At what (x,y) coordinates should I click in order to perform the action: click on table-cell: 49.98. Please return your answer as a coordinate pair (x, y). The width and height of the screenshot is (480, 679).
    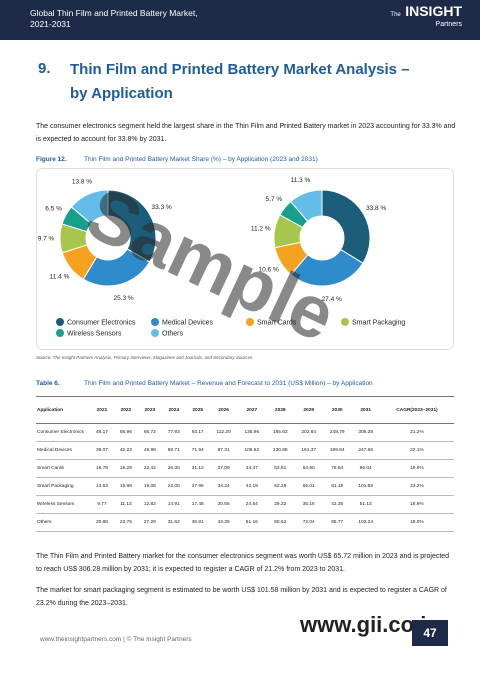
    Looking at the image, I should click on (149, 450).